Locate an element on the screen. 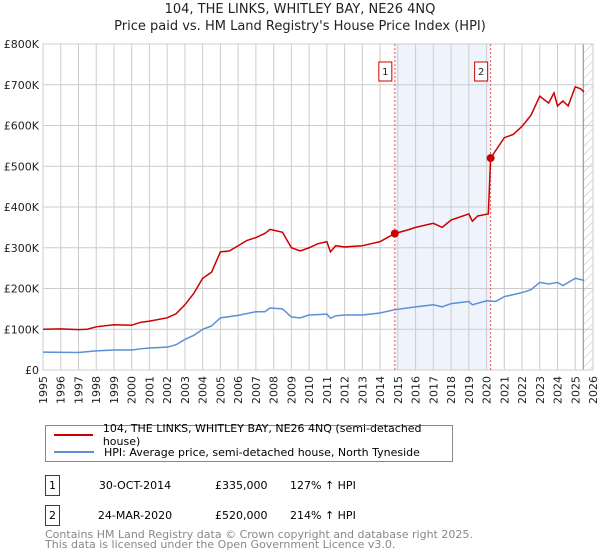 This screenshot has height=560, width=600. x-tick-label: 2000 is located at coordinates (132, 390).